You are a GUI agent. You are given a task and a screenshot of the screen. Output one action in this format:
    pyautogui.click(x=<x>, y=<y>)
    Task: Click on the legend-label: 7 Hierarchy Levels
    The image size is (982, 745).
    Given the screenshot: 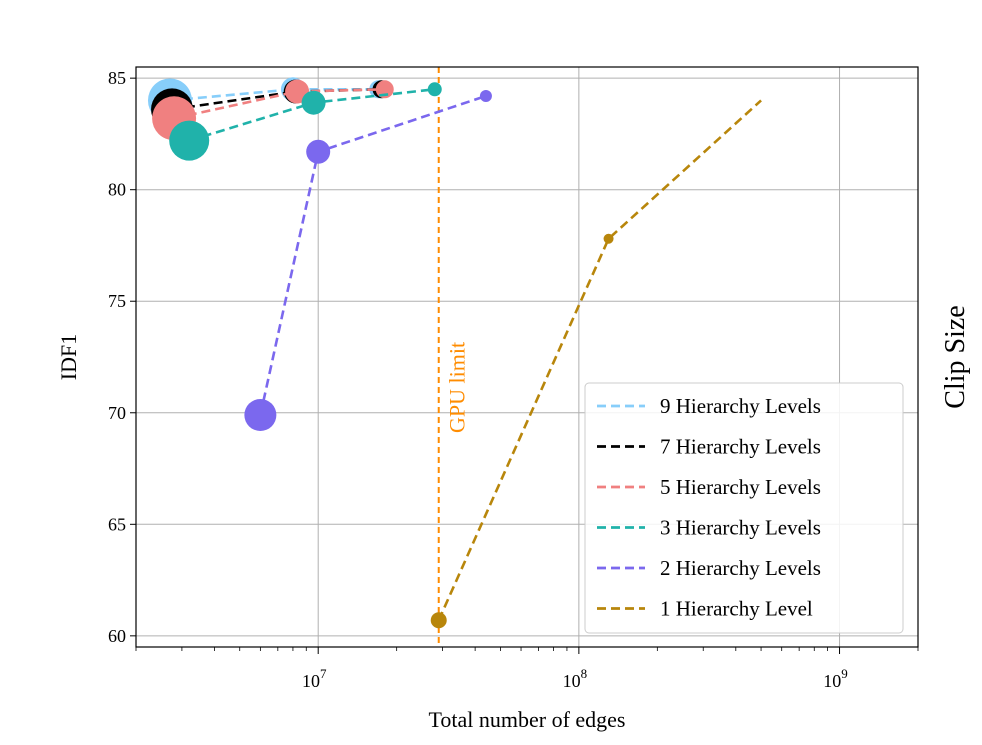 What is the action you would take?
    pyautogui.click(x=740, y=447)
    